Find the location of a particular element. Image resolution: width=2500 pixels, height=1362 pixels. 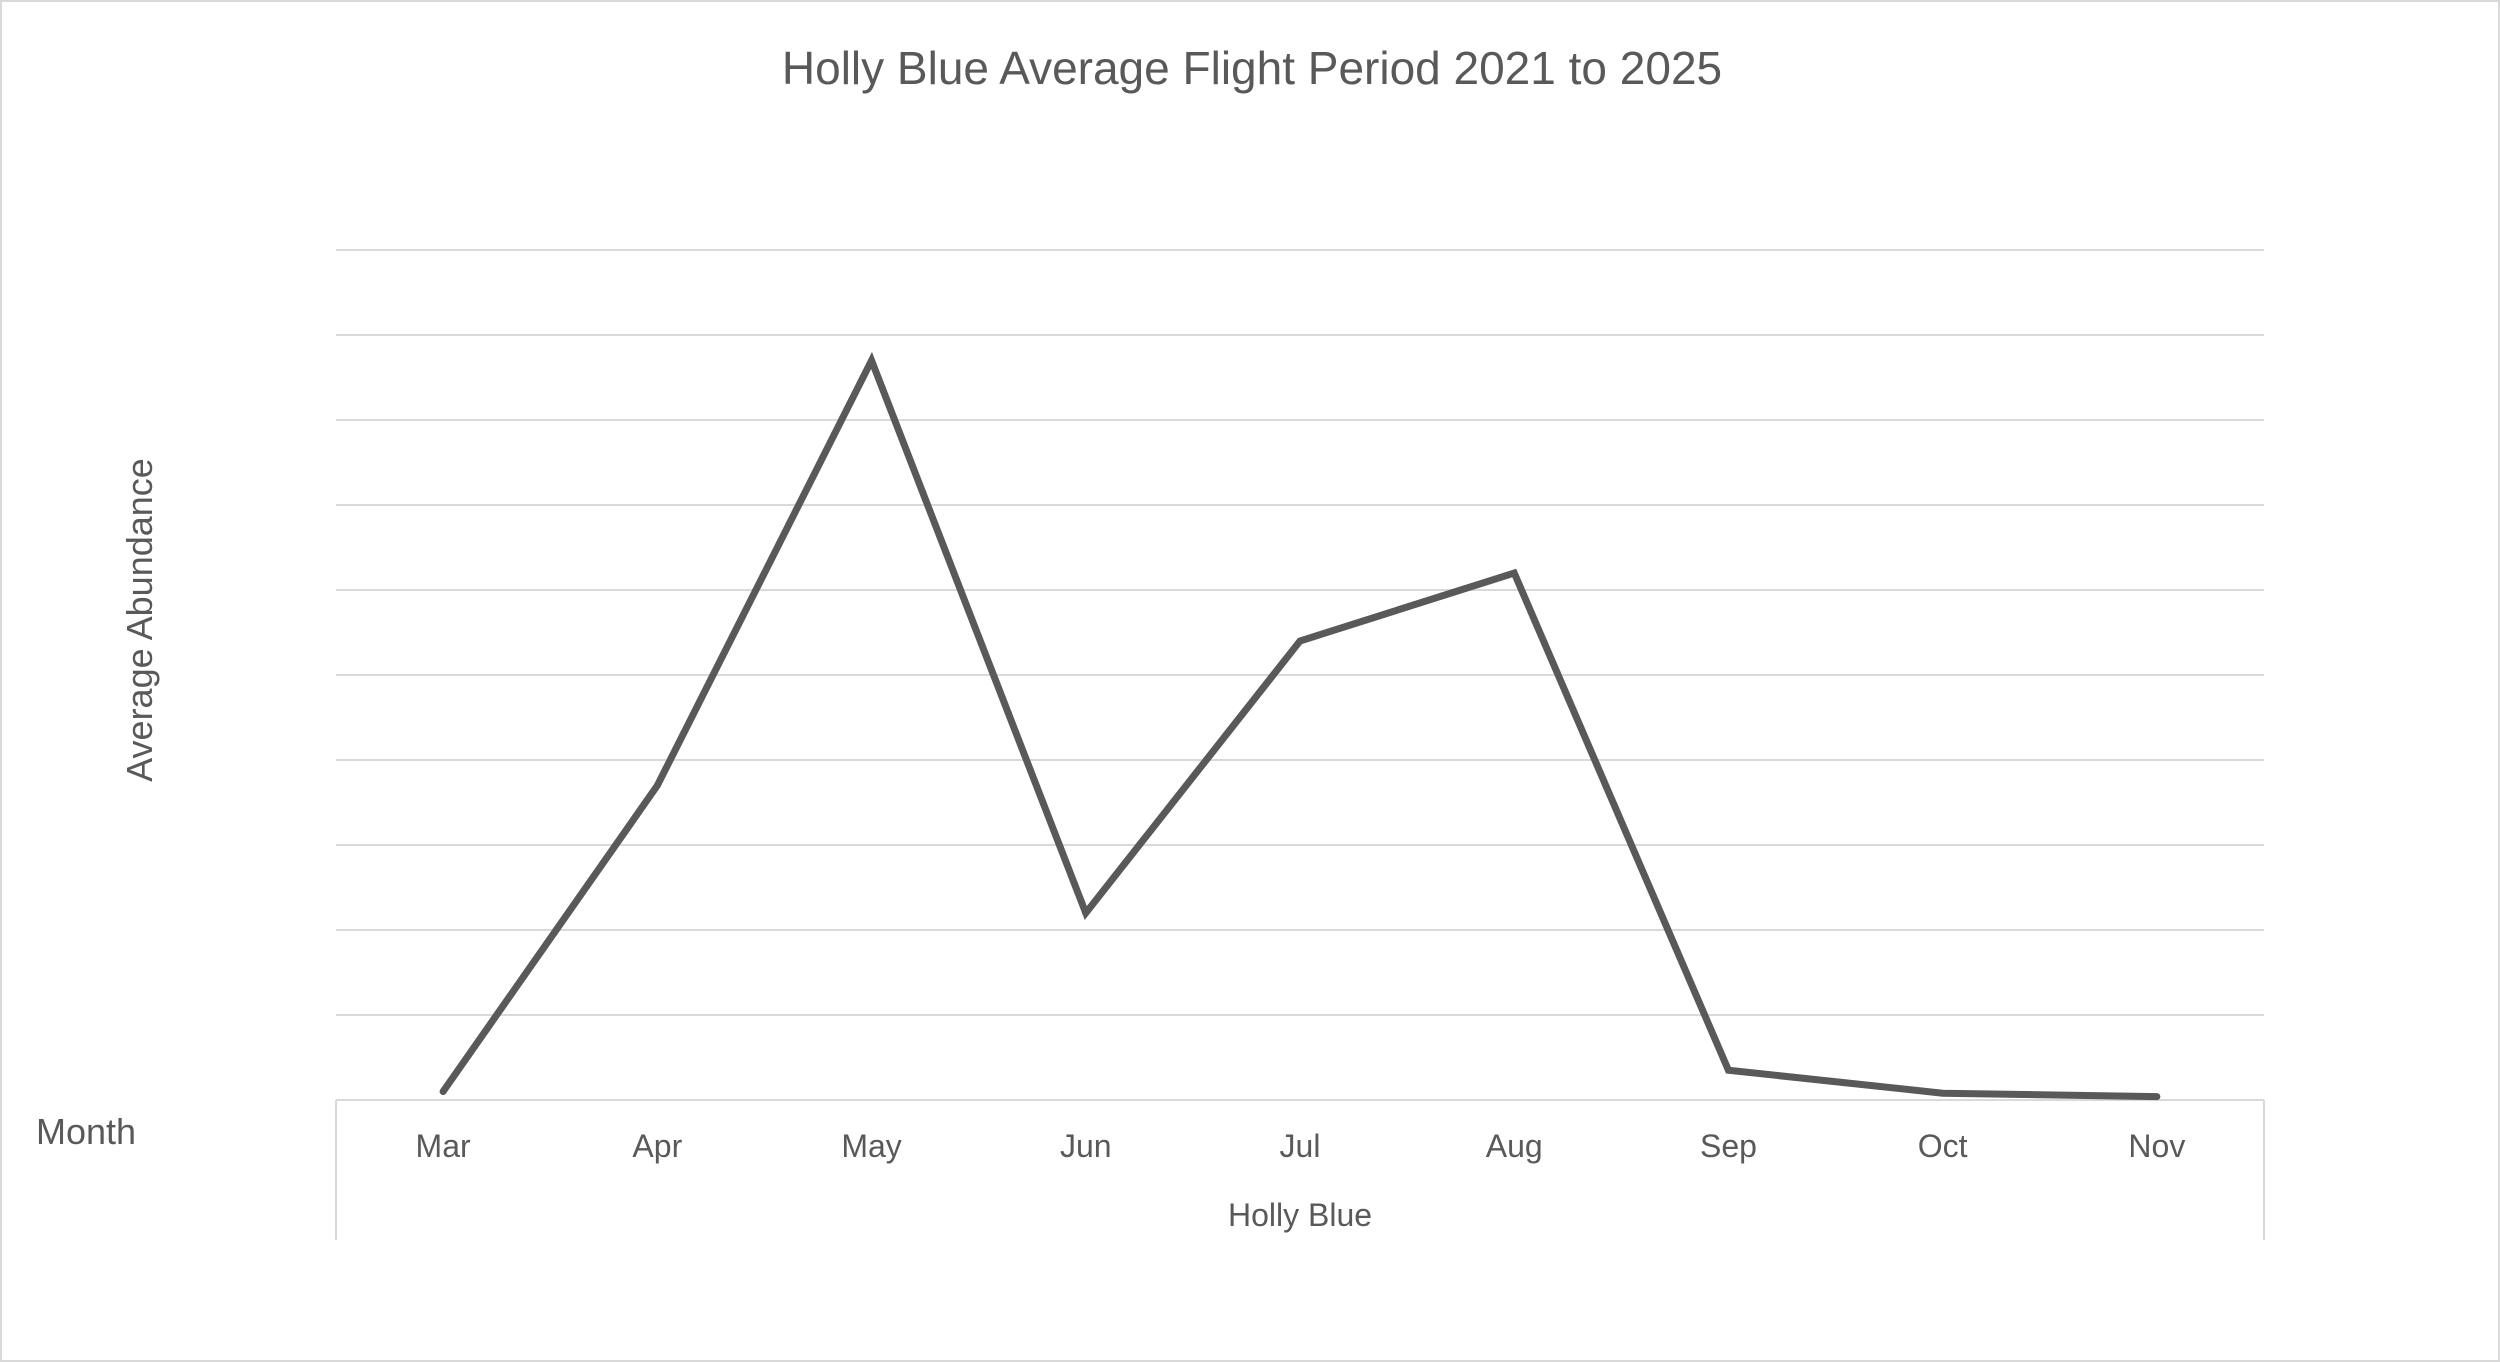

x-tick-labels: Mar Apr May Jun Jul Aug Sep Oct Nov is located at coordinates (1301, 1146).